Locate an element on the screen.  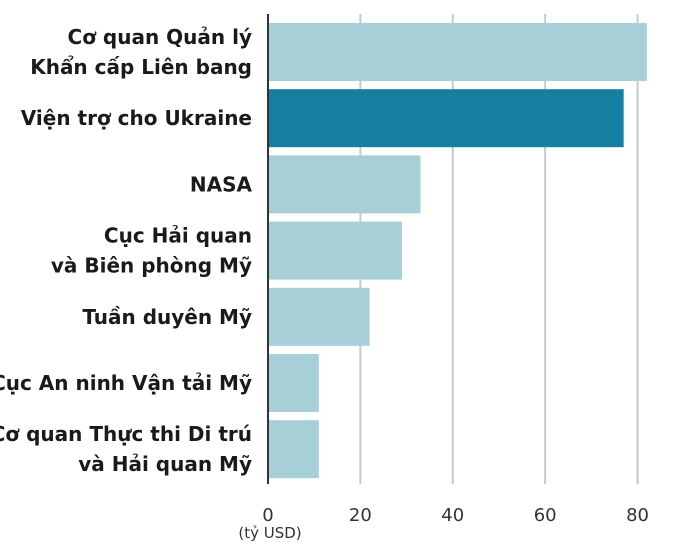
category-label-line: và Biên phòng Mỹ is located at coordinates (151, 266).